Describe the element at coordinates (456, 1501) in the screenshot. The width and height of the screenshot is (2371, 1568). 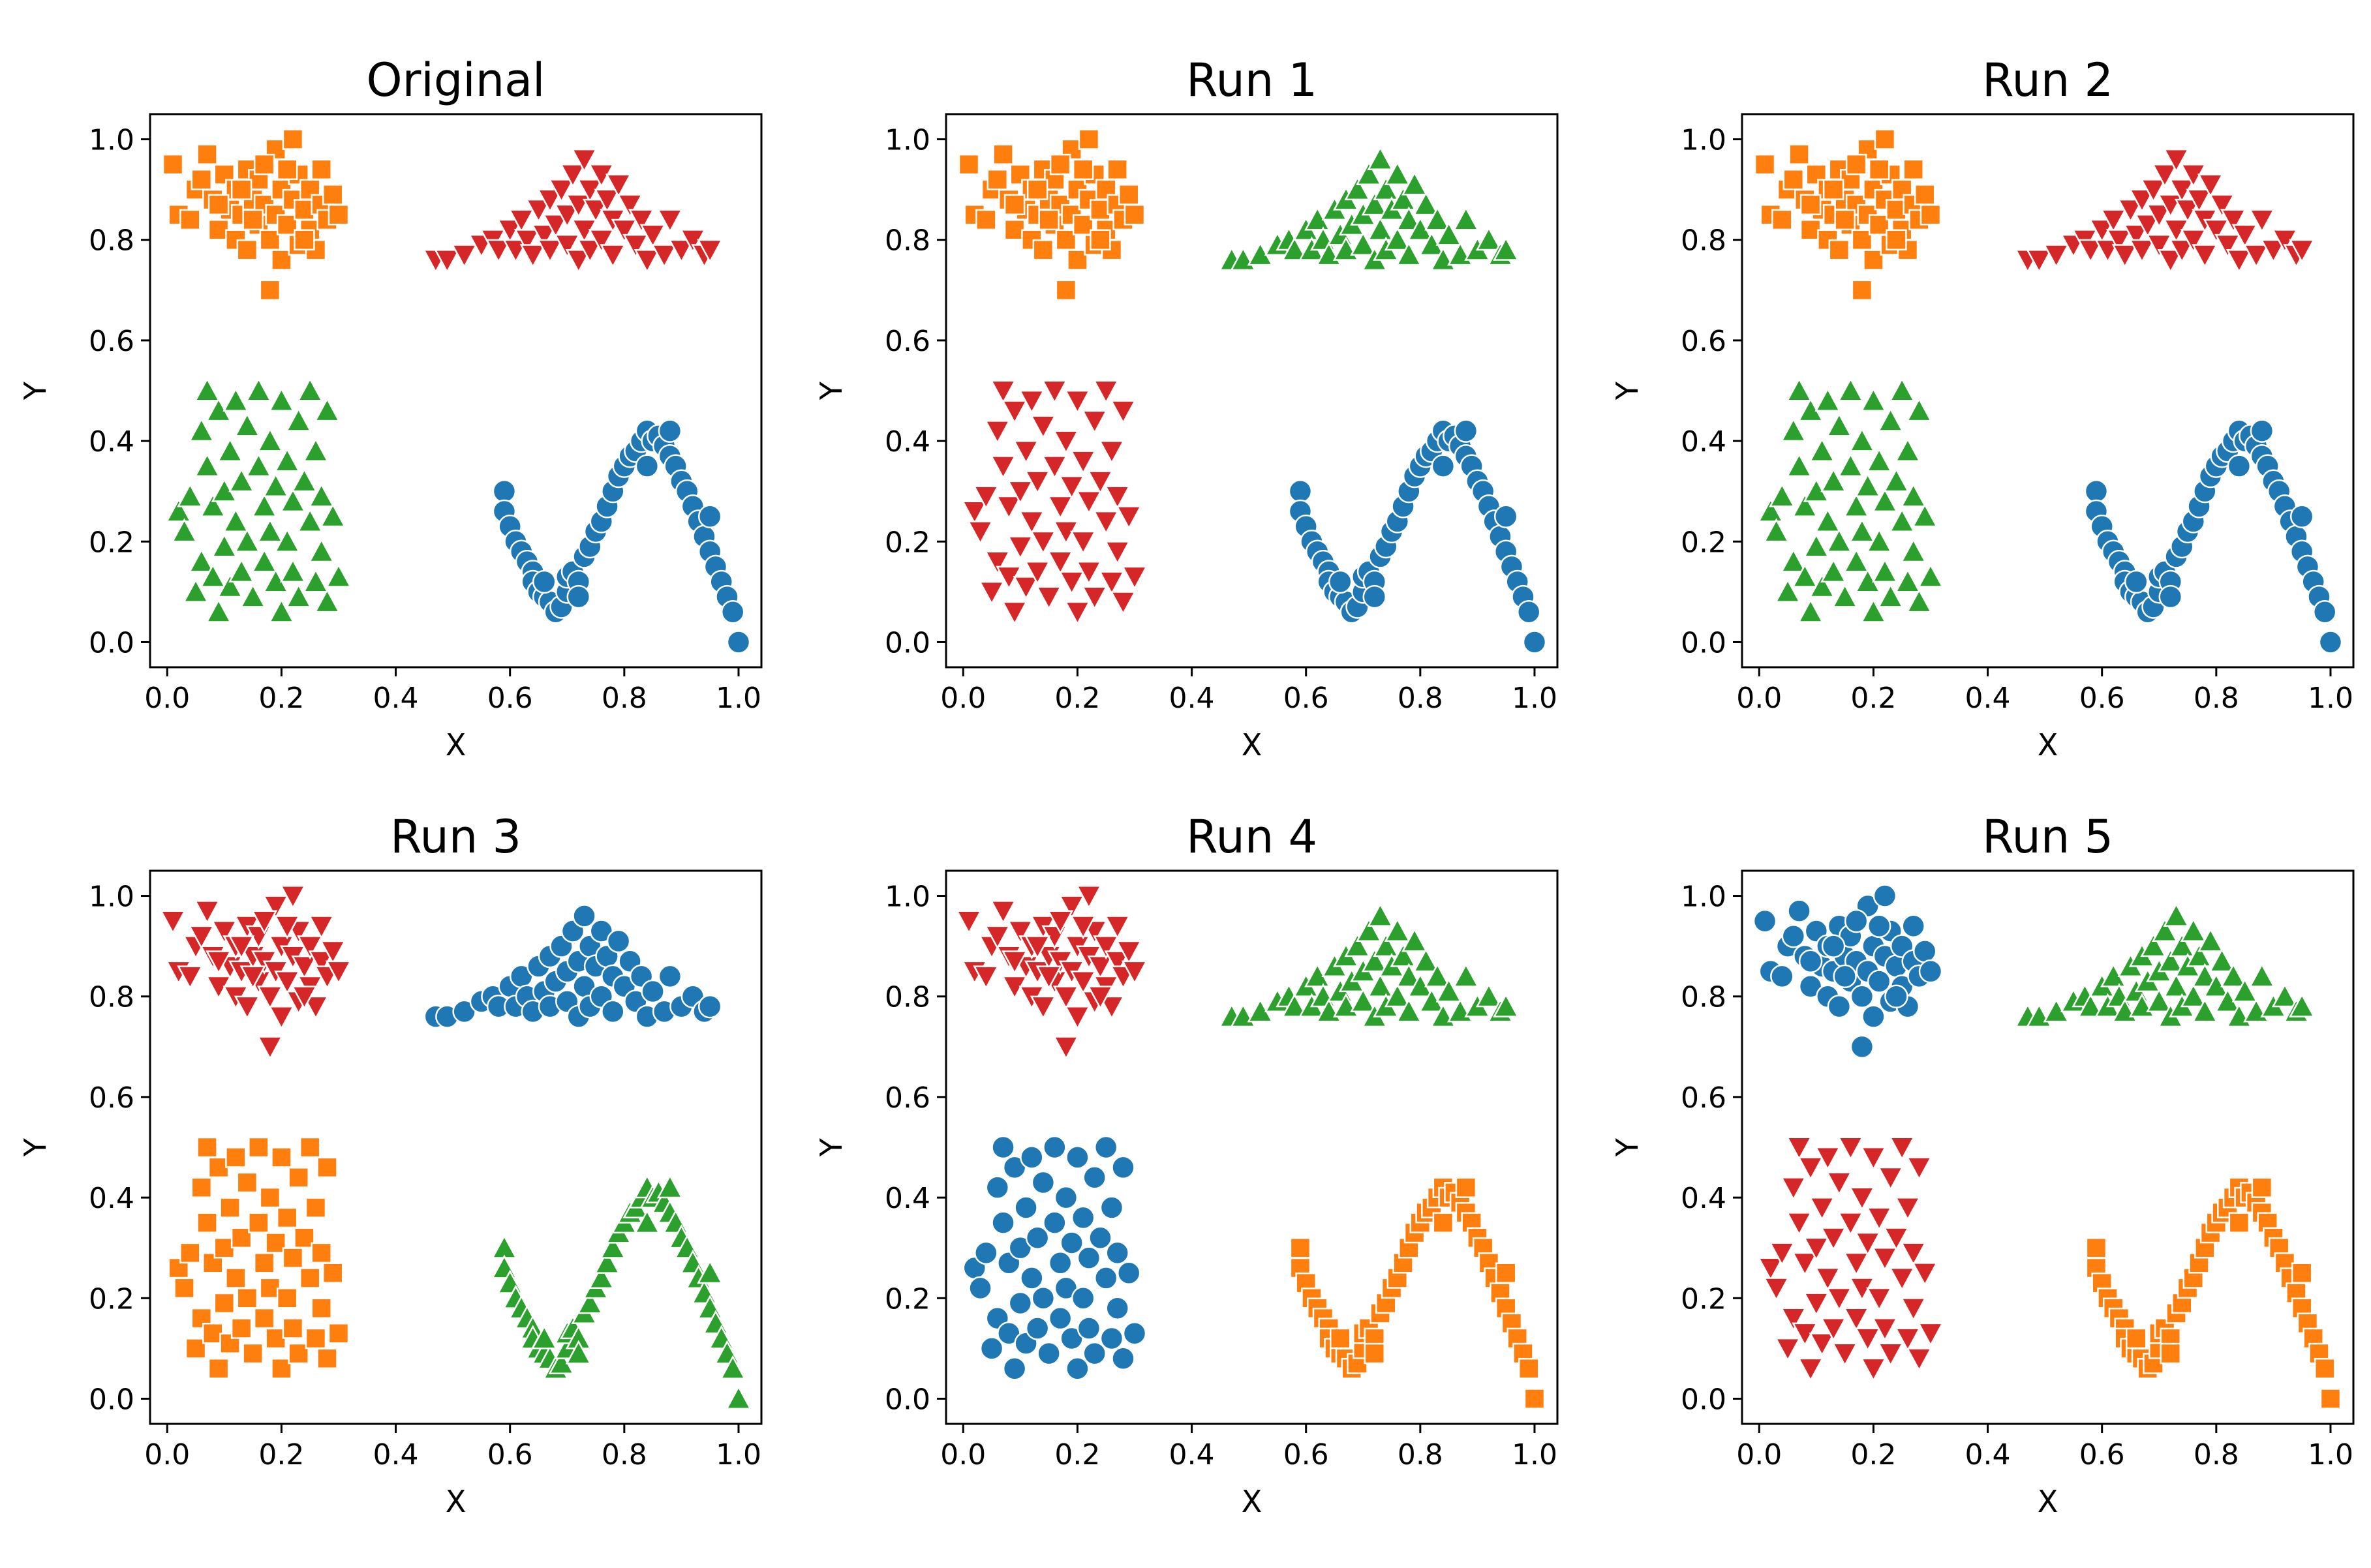
I see `x-axis-label: X` at that location.